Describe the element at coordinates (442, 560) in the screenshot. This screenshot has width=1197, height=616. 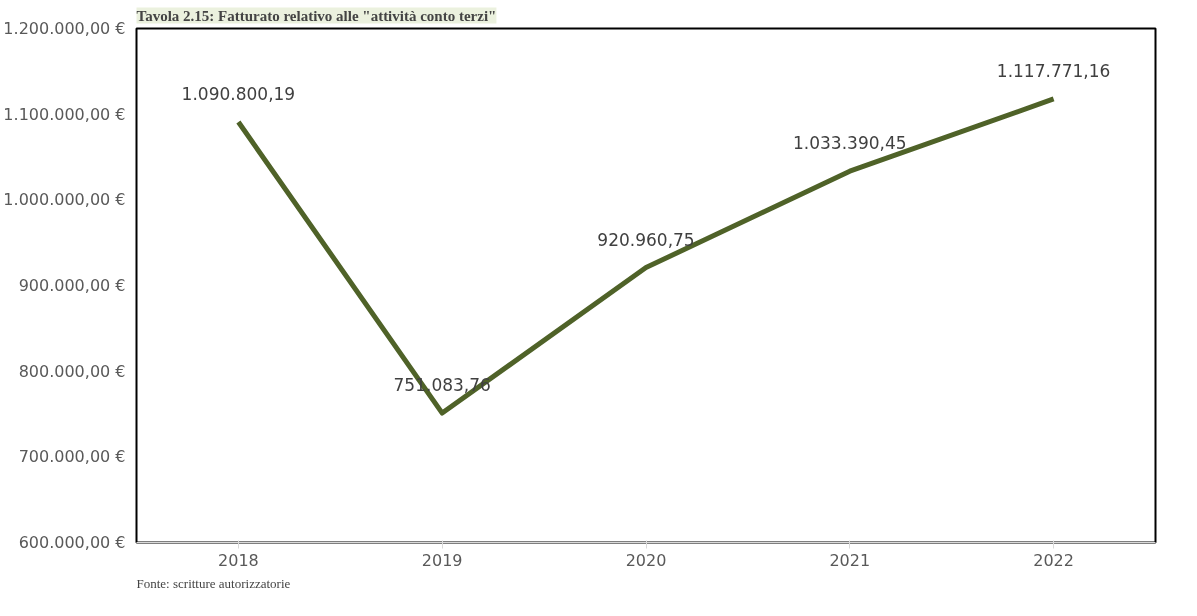
I see `x-tick-label: 2019` at that location.